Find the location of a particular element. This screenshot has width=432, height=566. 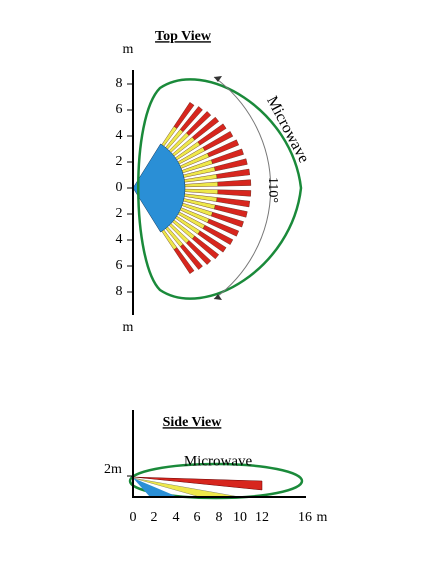

x-ticks: 0 2 4 6 8 10 12 16 is located at coordinates (221, 517).